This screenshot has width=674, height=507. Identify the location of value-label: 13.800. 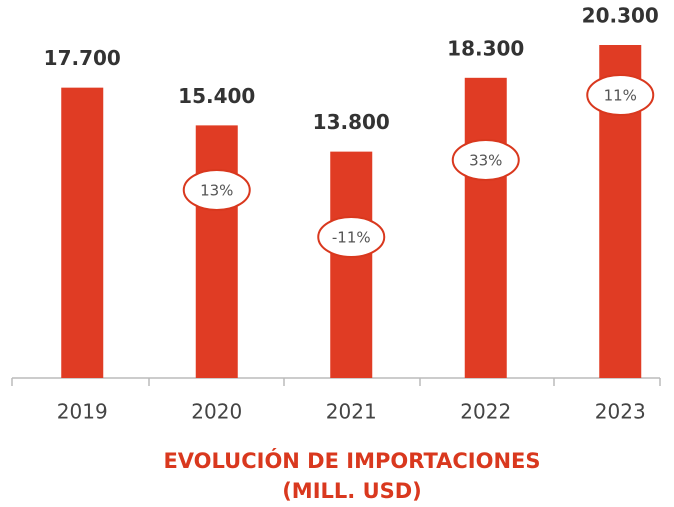
(351, 122).